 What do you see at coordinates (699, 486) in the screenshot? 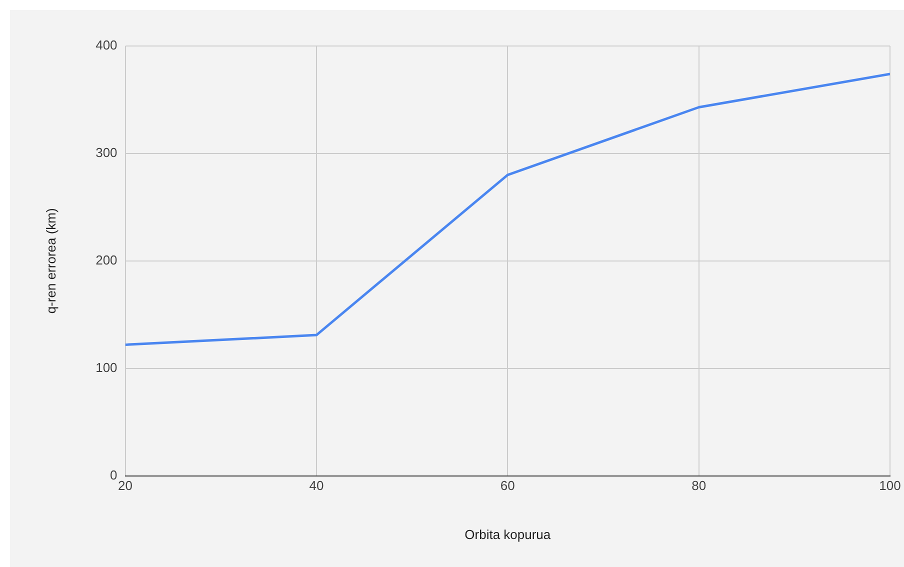
I see `x-tick-label: 80` at bounding box center [699, 486].